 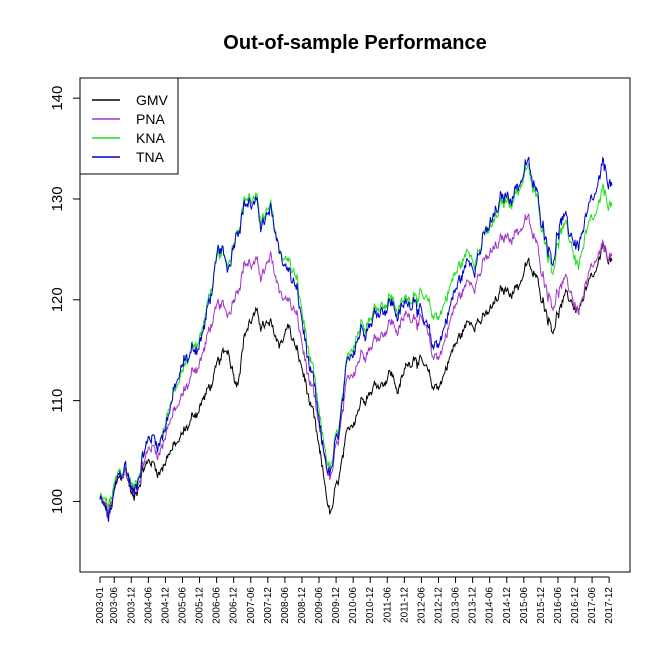 I want to click on x-tick-label: 2005-06, so click(x=182, y=605).